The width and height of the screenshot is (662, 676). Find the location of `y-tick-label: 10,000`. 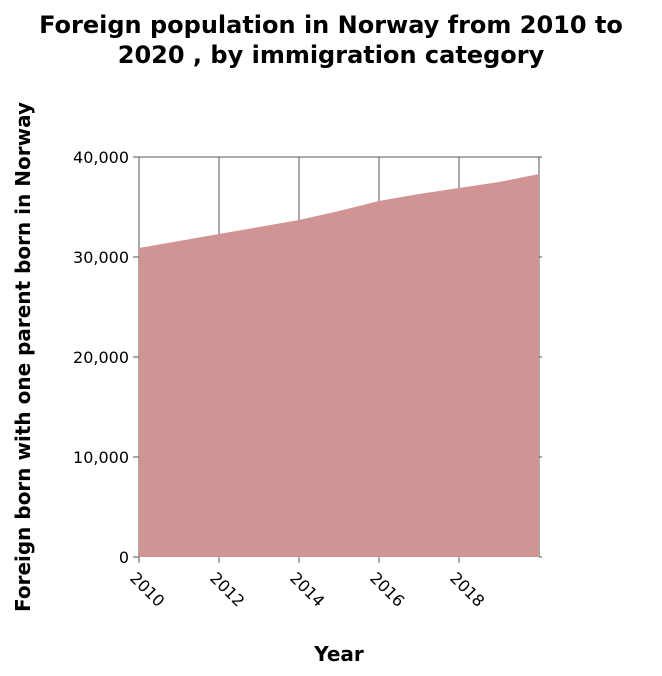

y-tick-label: 10,000 is located at coordinates (101, 457).